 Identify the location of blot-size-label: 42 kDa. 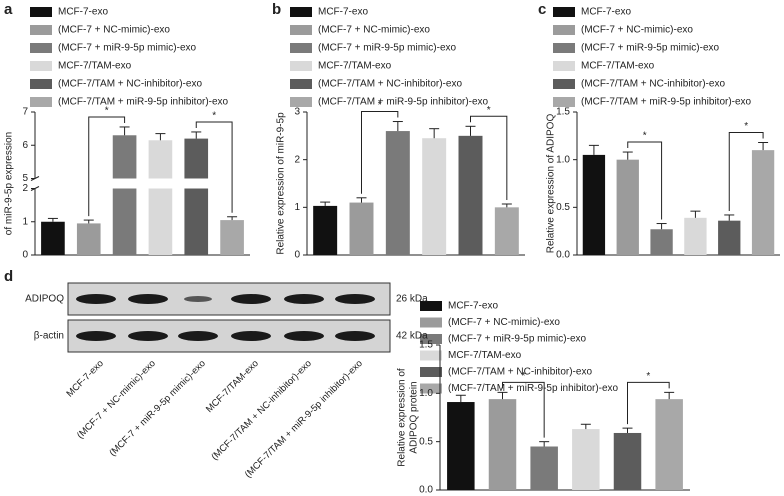
(412, 336).